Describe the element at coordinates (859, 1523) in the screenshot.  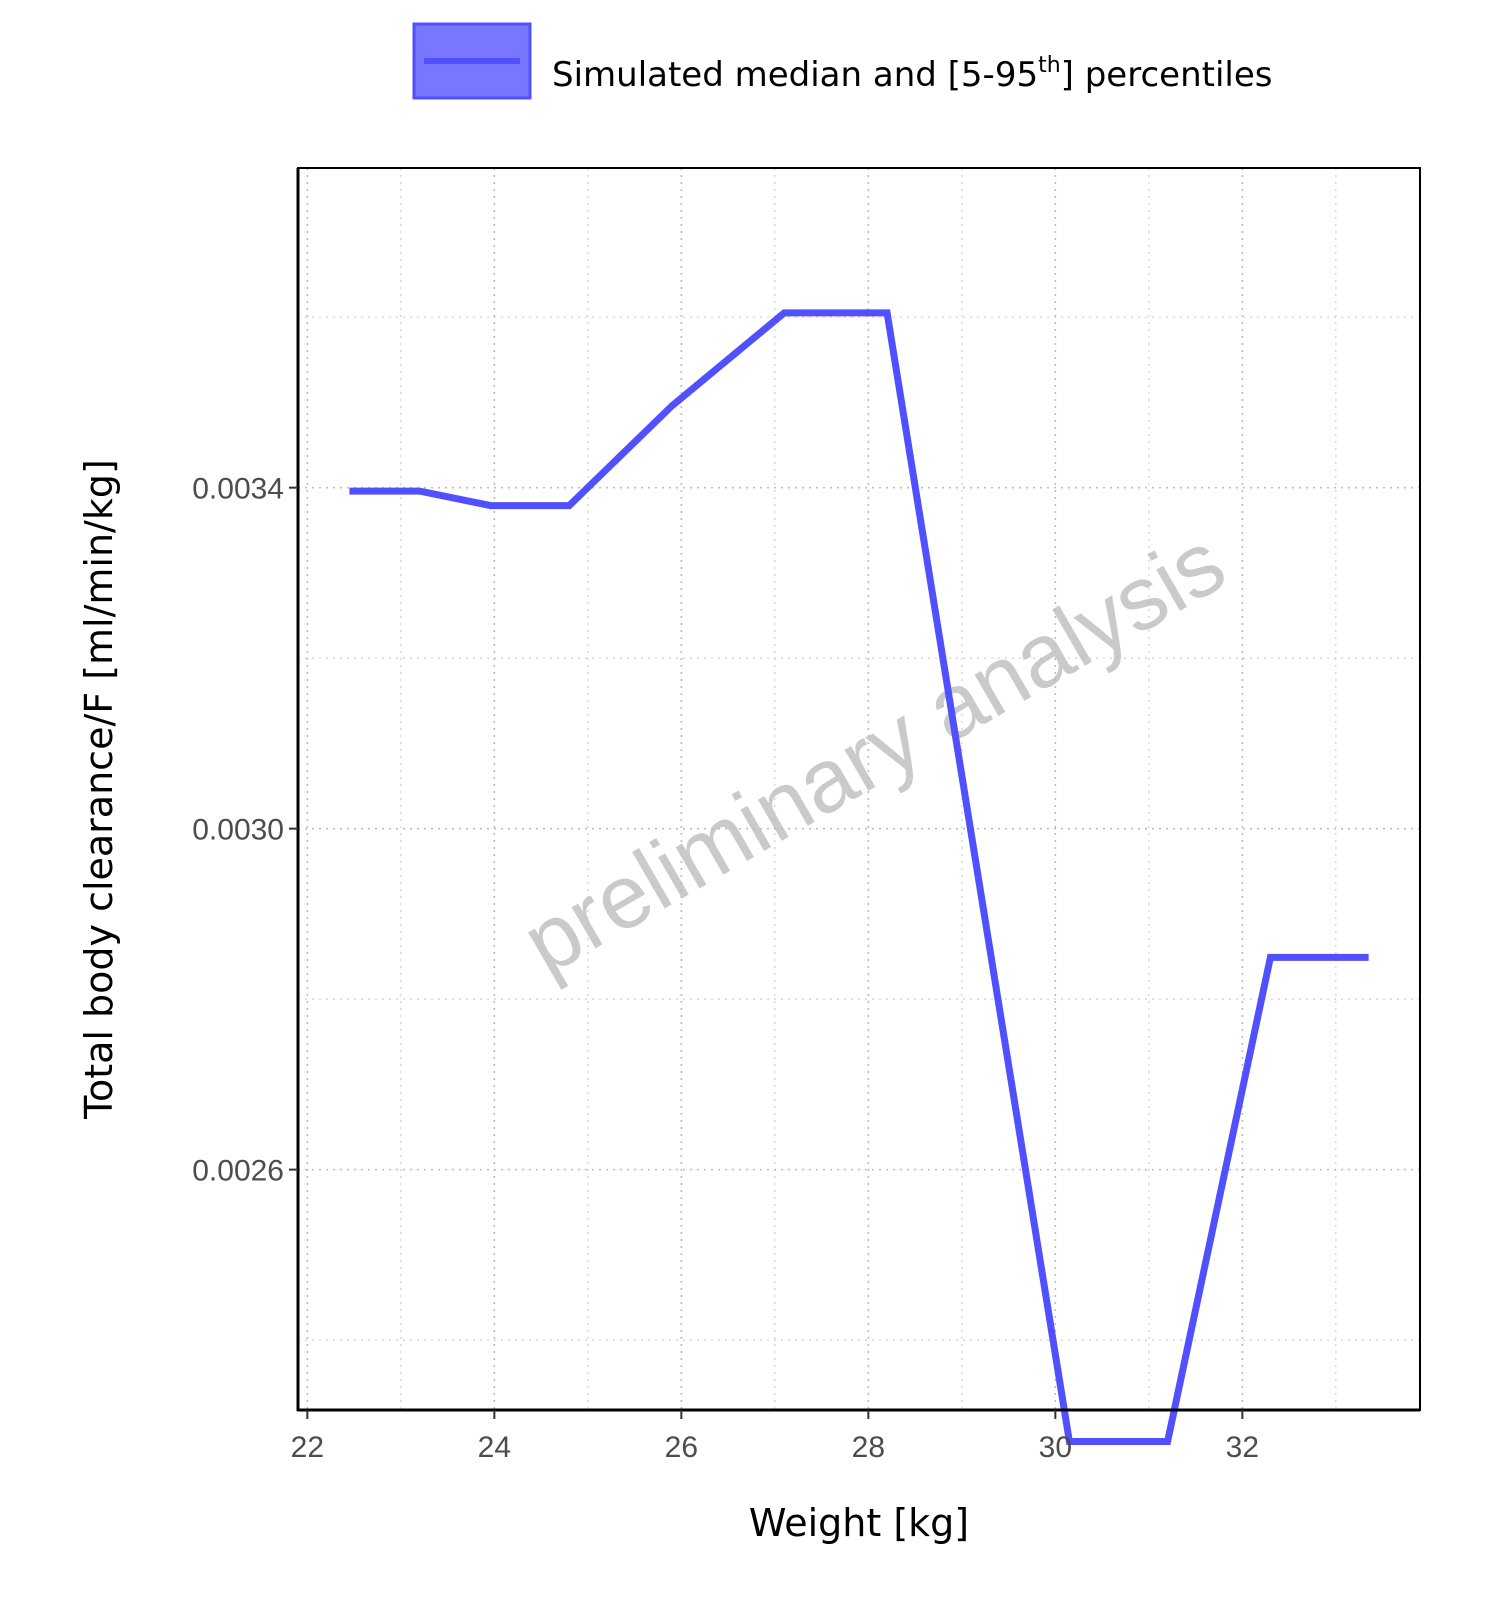
I see `x-axis-title: Weight [kg]` at that location.